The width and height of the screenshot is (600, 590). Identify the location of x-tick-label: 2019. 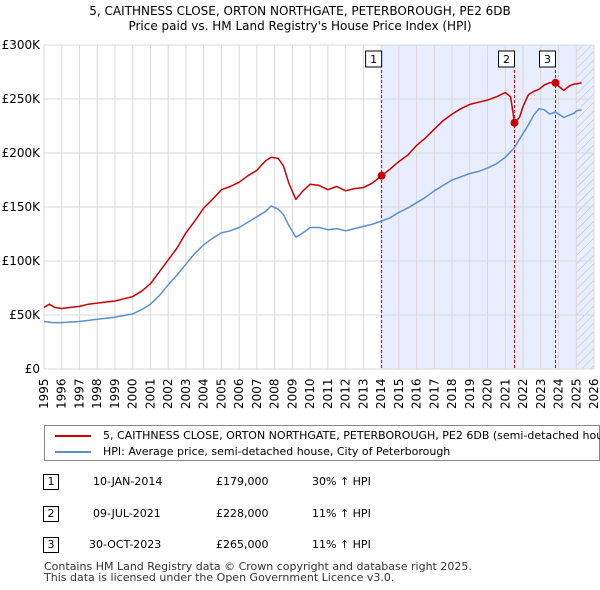
(470, 393).